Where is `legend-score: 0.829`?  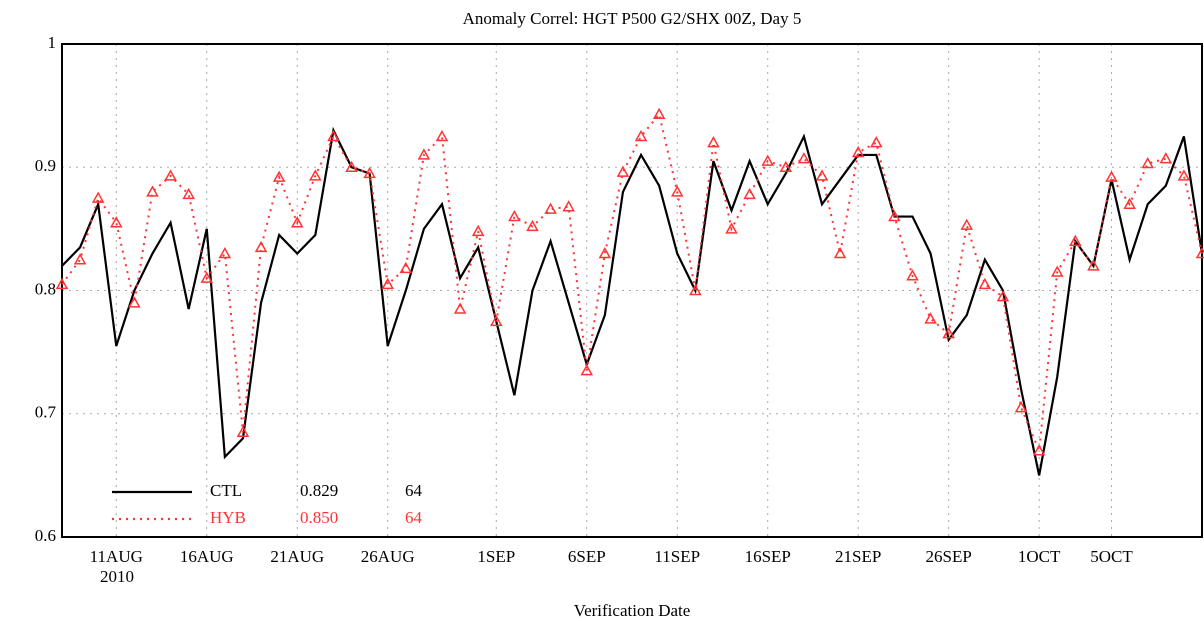 legend-score: 0.829 is located at coordinates (319, 490).